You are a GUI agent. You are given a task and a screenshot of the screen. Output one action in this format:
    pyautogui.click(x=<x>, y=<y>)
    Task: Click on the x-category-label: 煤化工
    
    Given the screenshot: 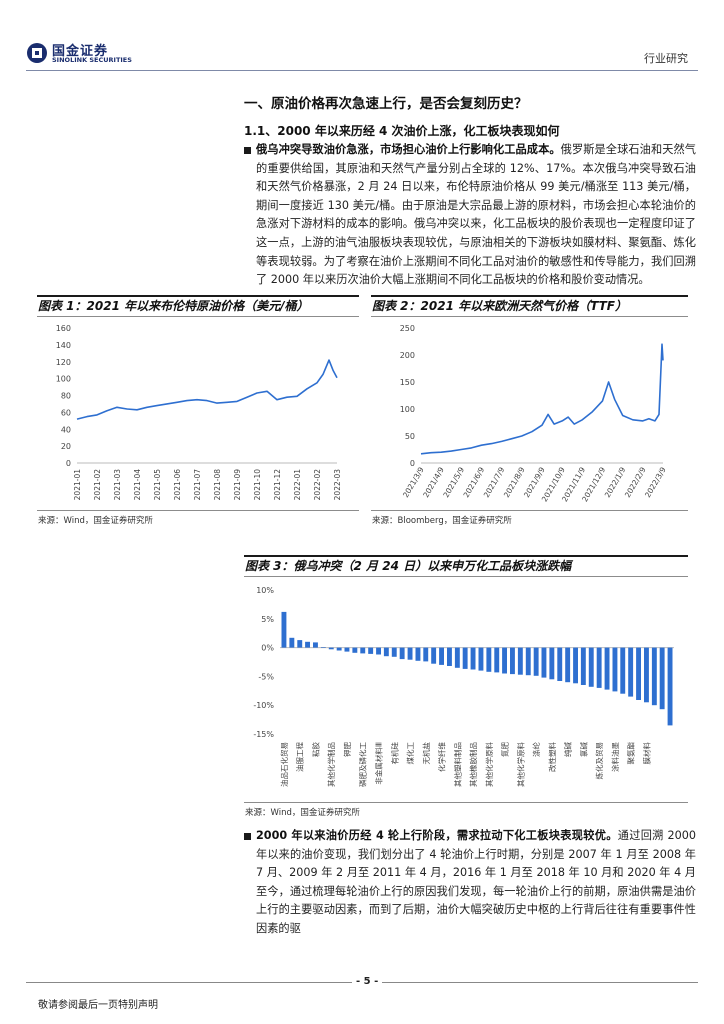 What is the action you would take?
    pyautogui.click(x=410, y=753)
    